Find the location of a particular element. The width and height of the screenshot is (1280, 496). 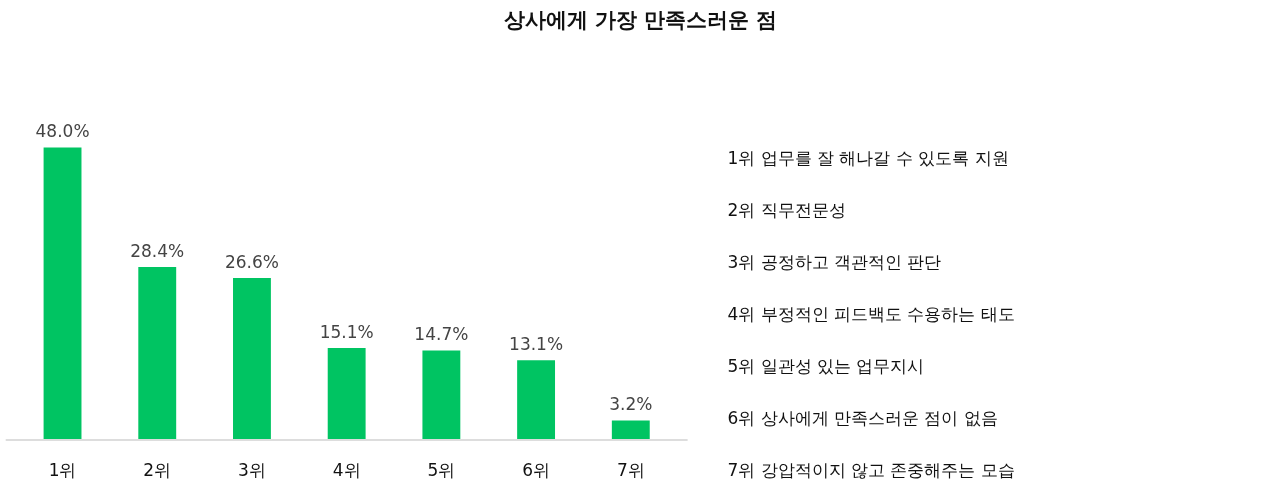

data-label: 48.0% is located at coordinates (62, 131).